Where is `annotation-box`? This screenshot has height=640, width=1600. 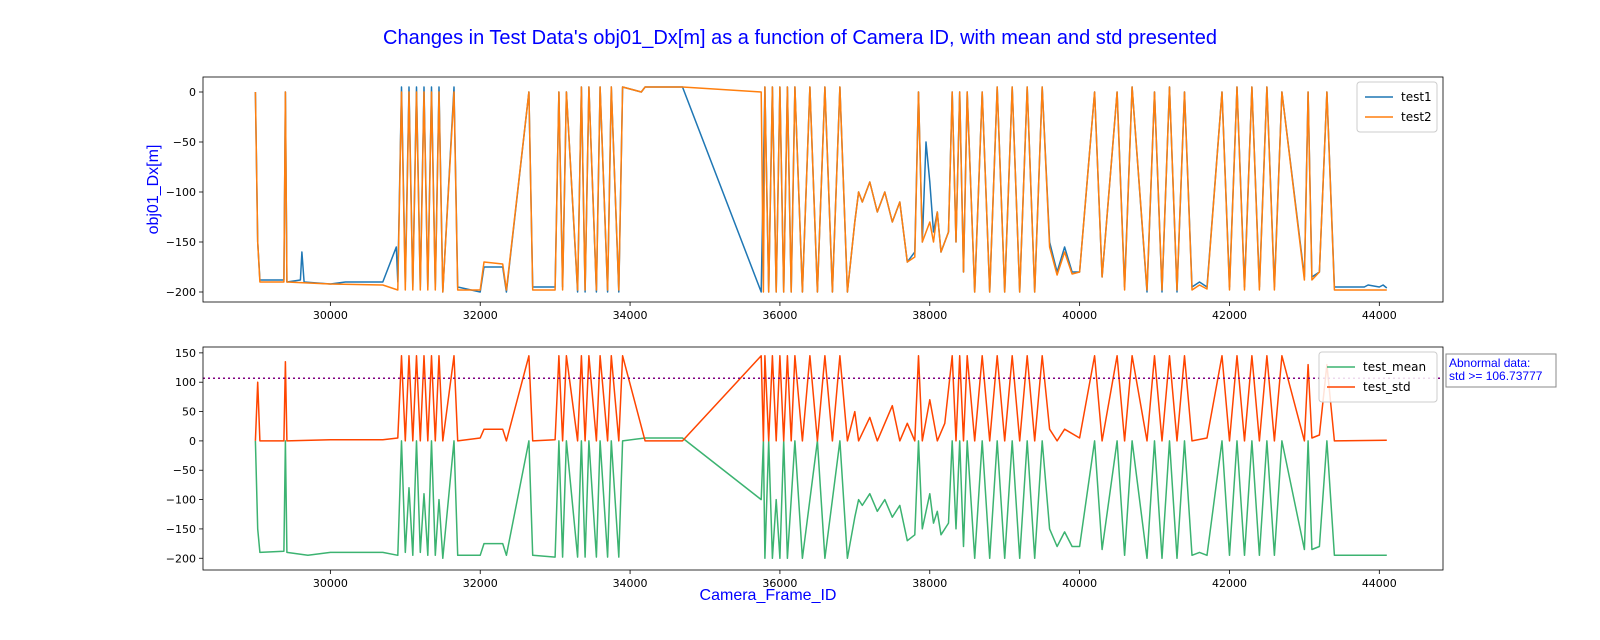
annotation-box is located at coordinates (1501, 370).